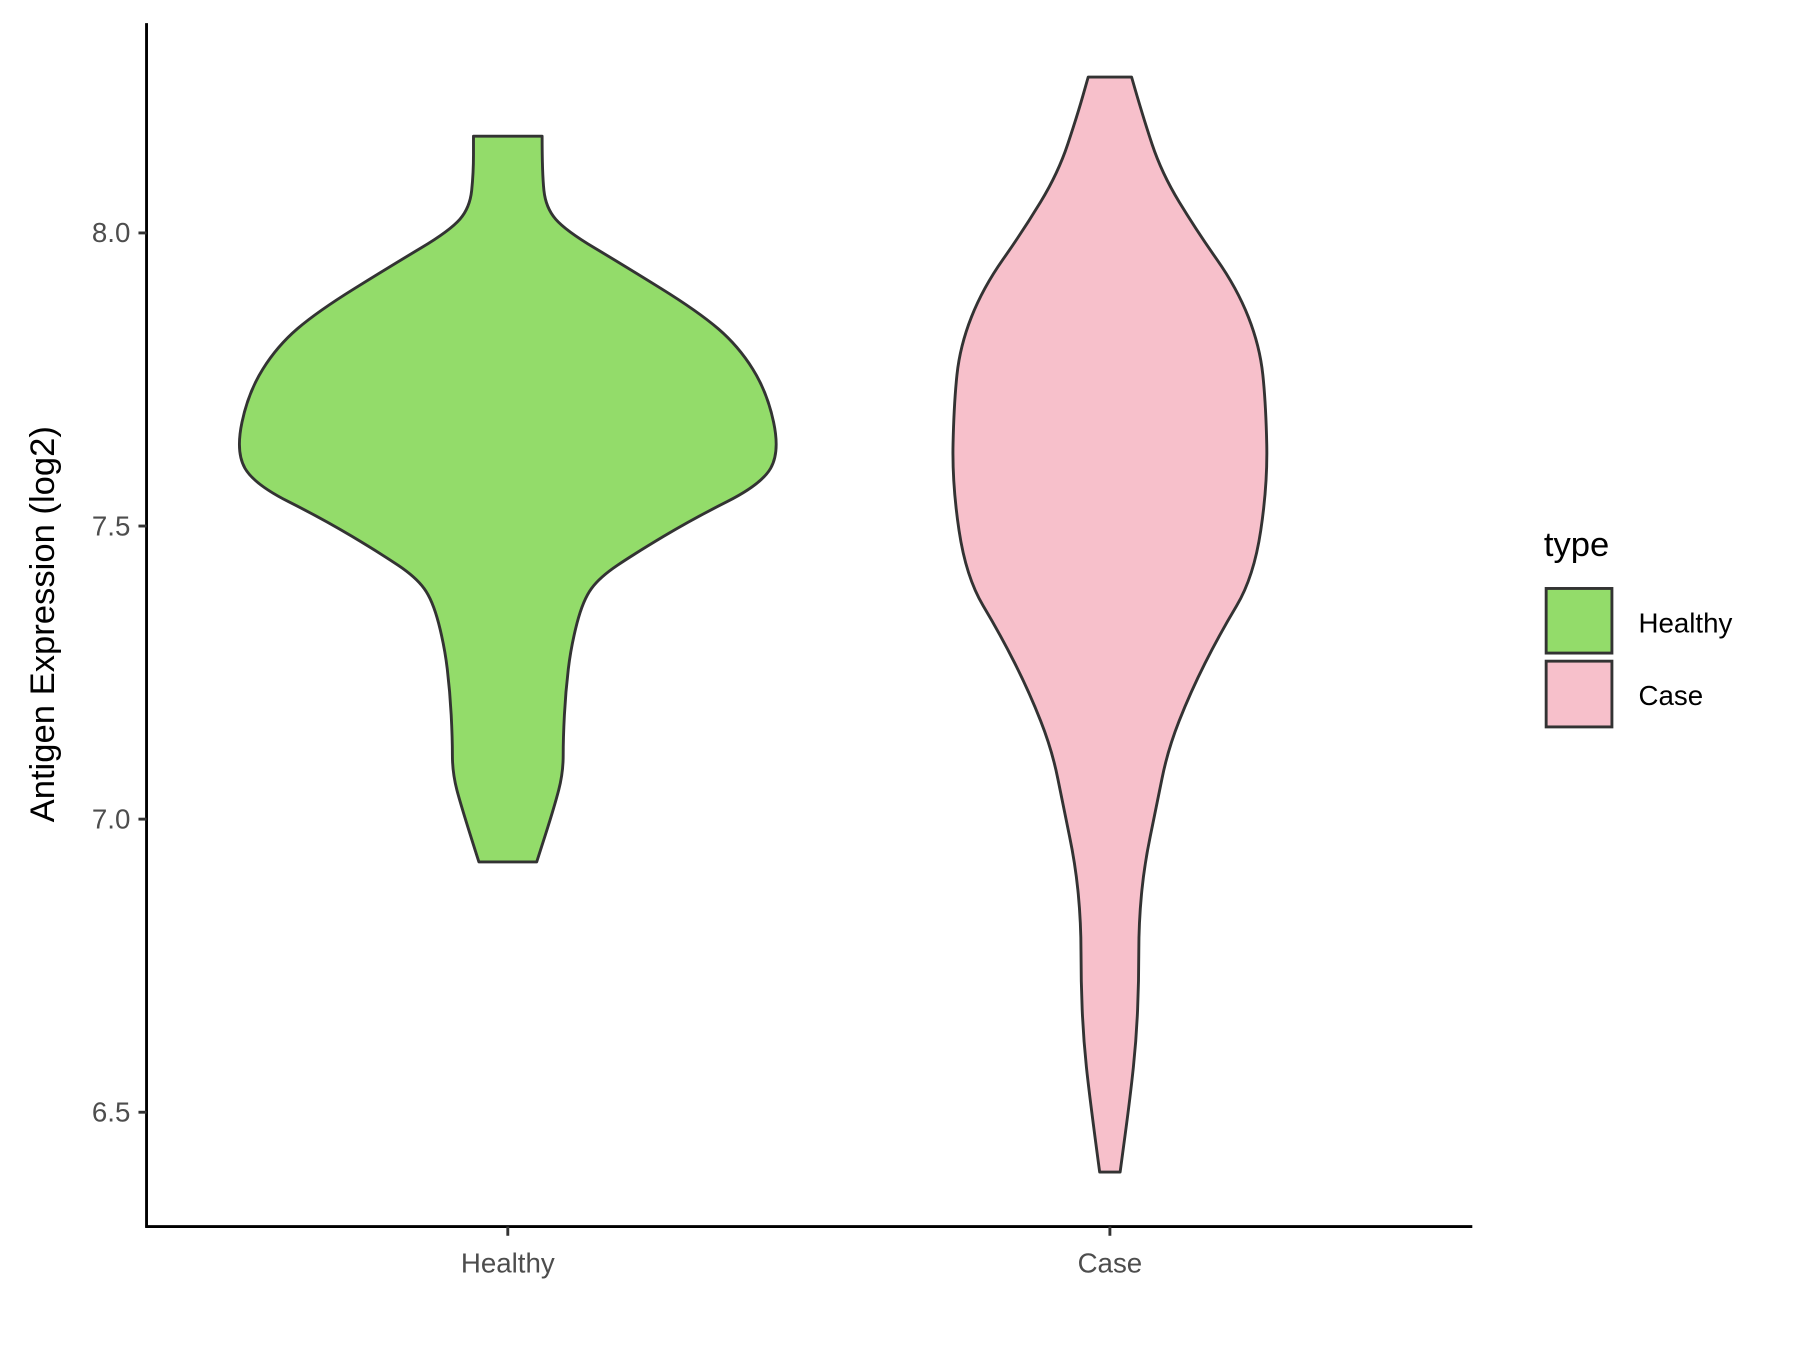 The image size is (1800, 1350). I want to click on y-tick-label: 6.5, so click(111, 1111).